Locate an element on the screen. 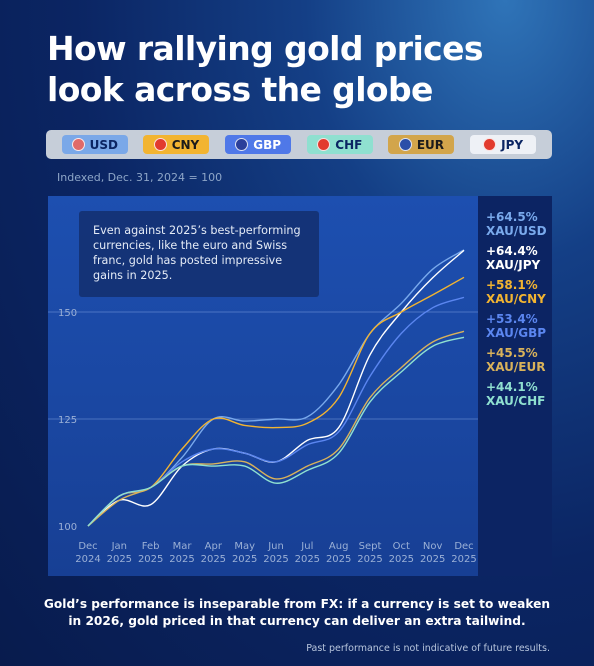  x-tick-month: Oct is located at coordinates (401, 546).